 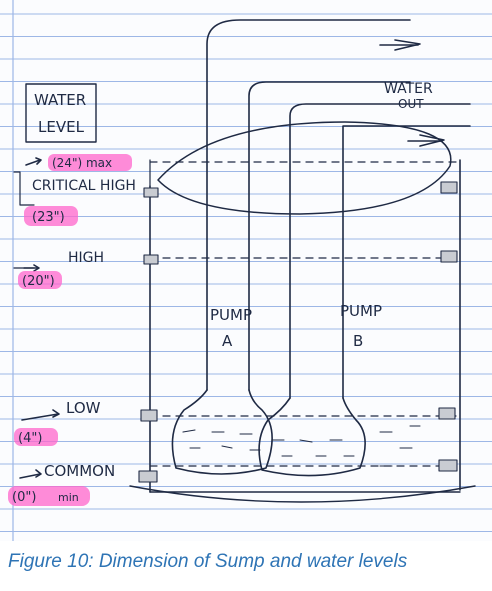 What do you see at coordinates (61, 127) in the screenshot?
I see `water-level-line2: LEVEL` at bounding box center [61, 127].